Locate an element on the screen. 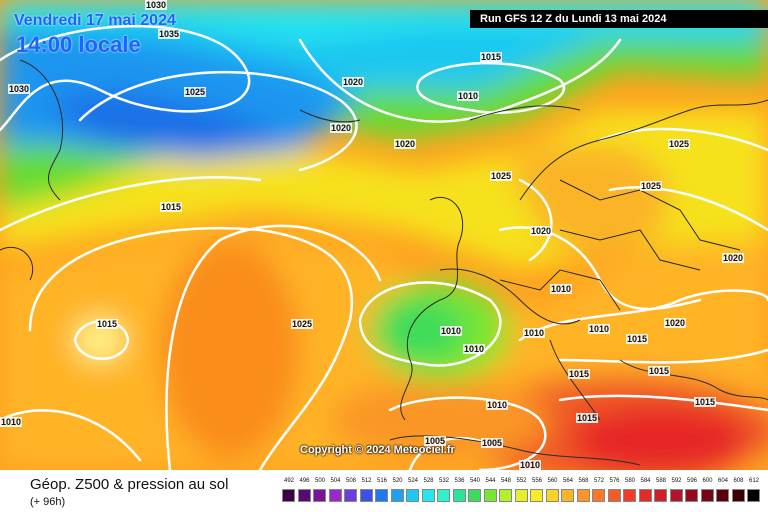 The height and width of the screenshot is (512, 768). scale-tick-label: 600 is located at coordinates (707, 481).